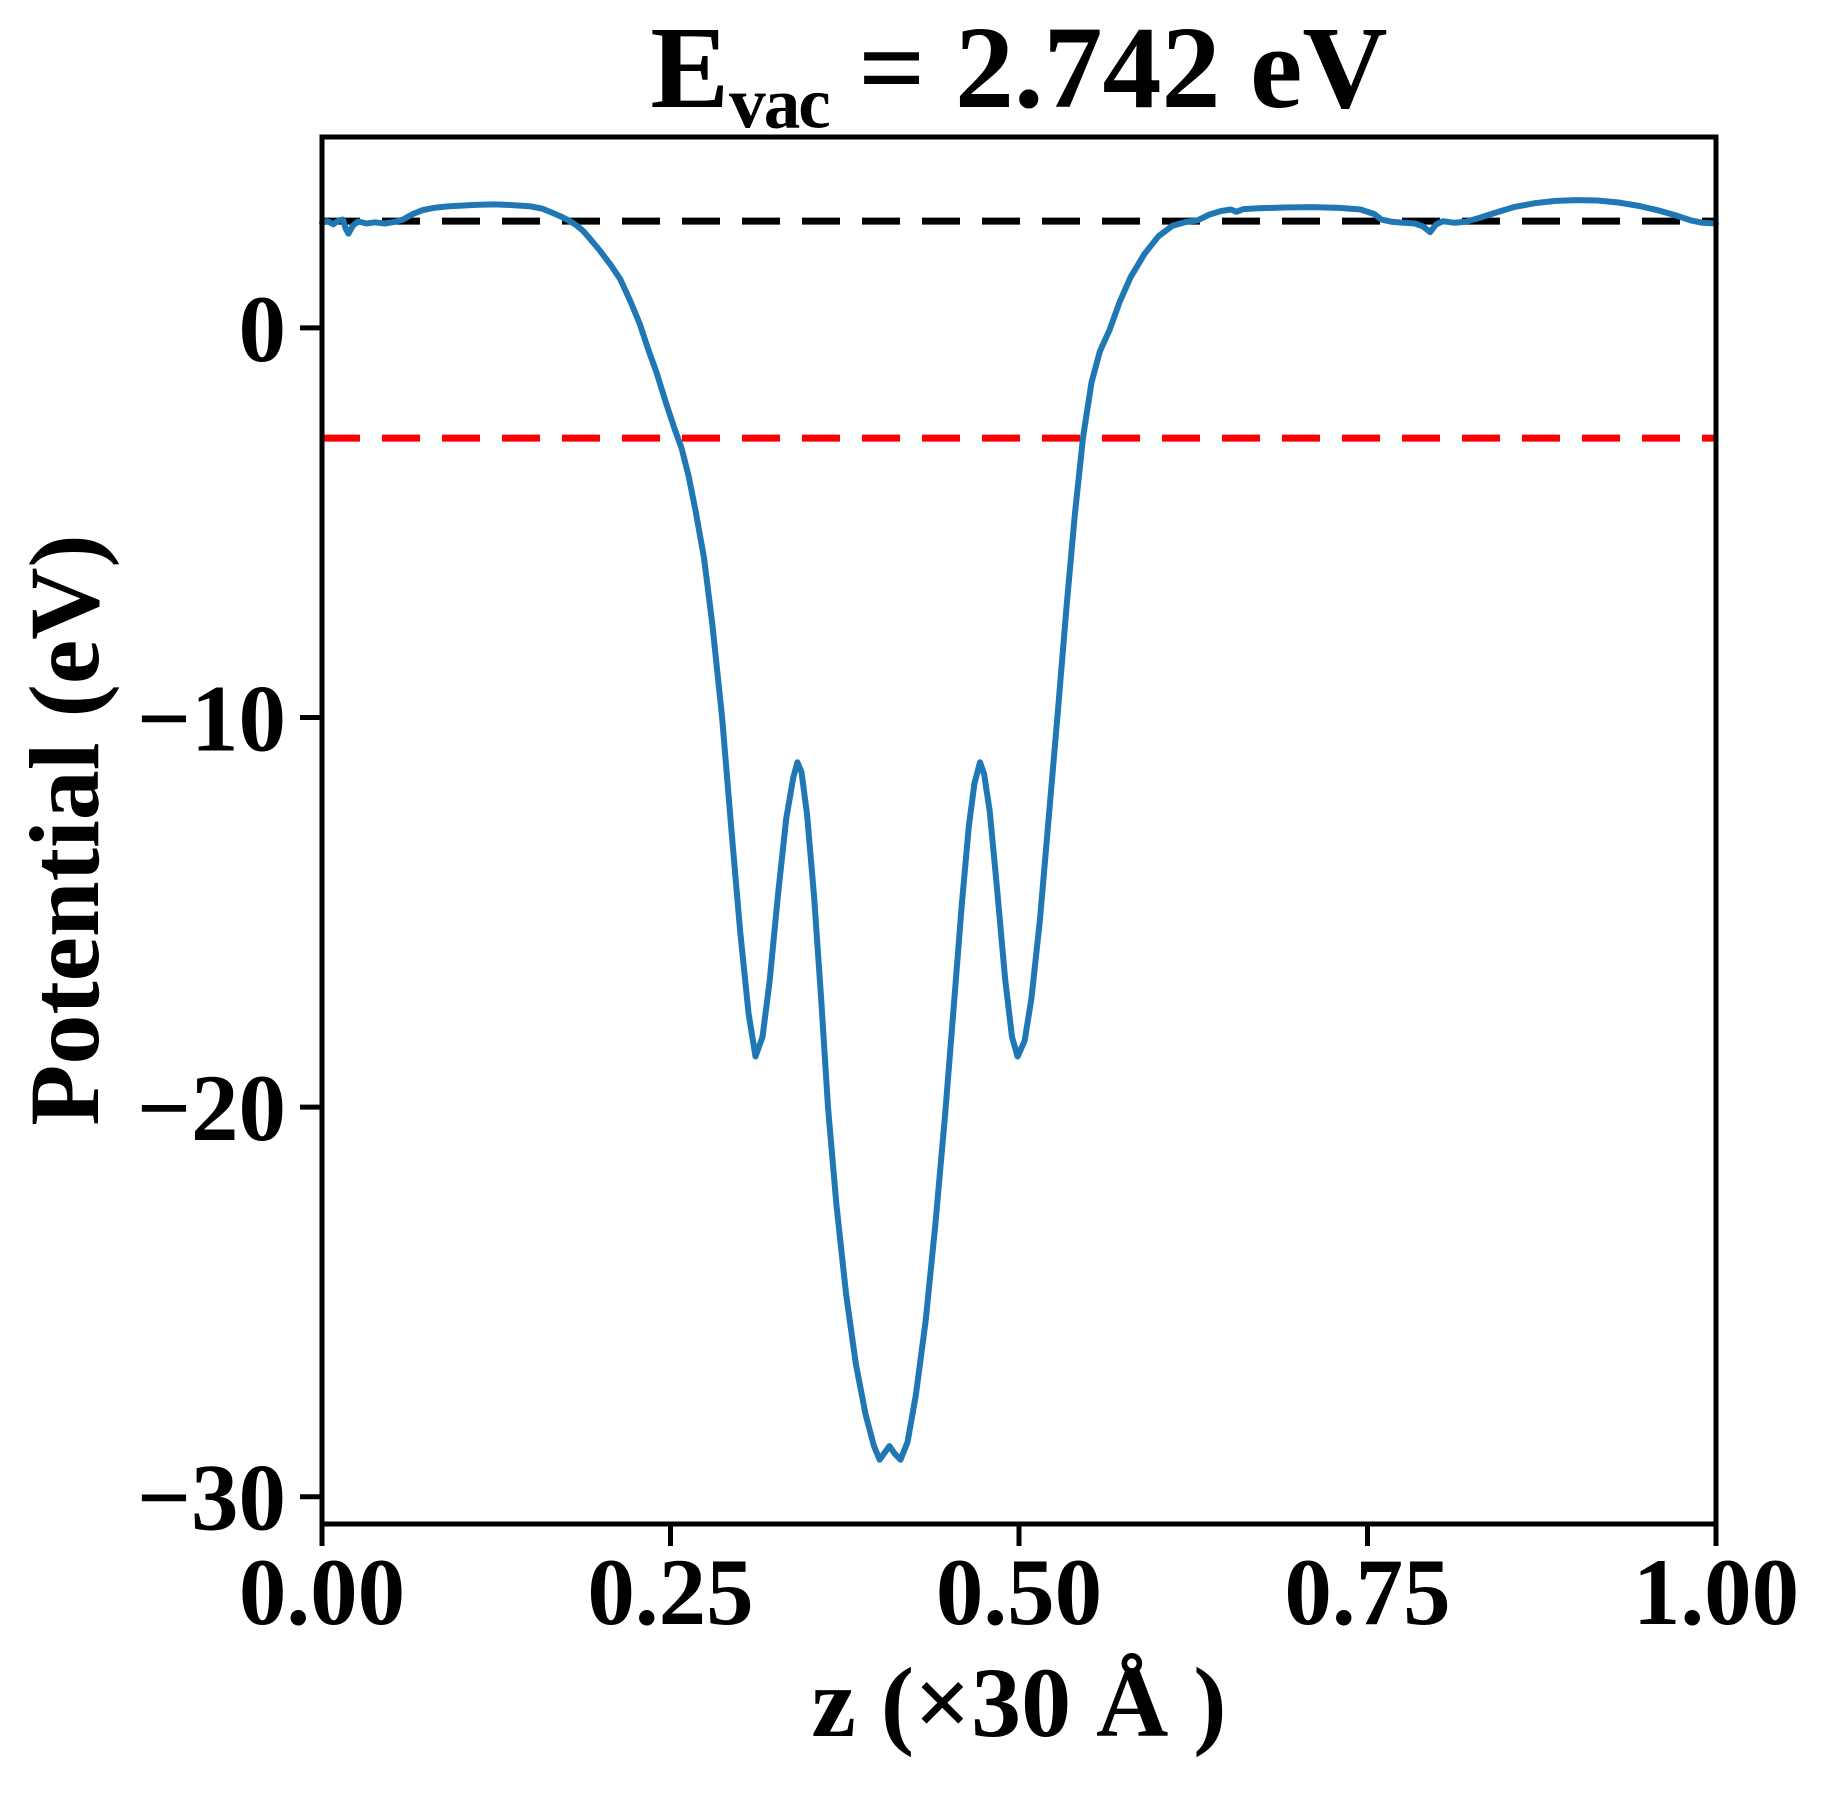  What do you see at coordinates (263, 329) in the screenshot?
I see `y-tick-label: 0` at bounding box center [263, 329].